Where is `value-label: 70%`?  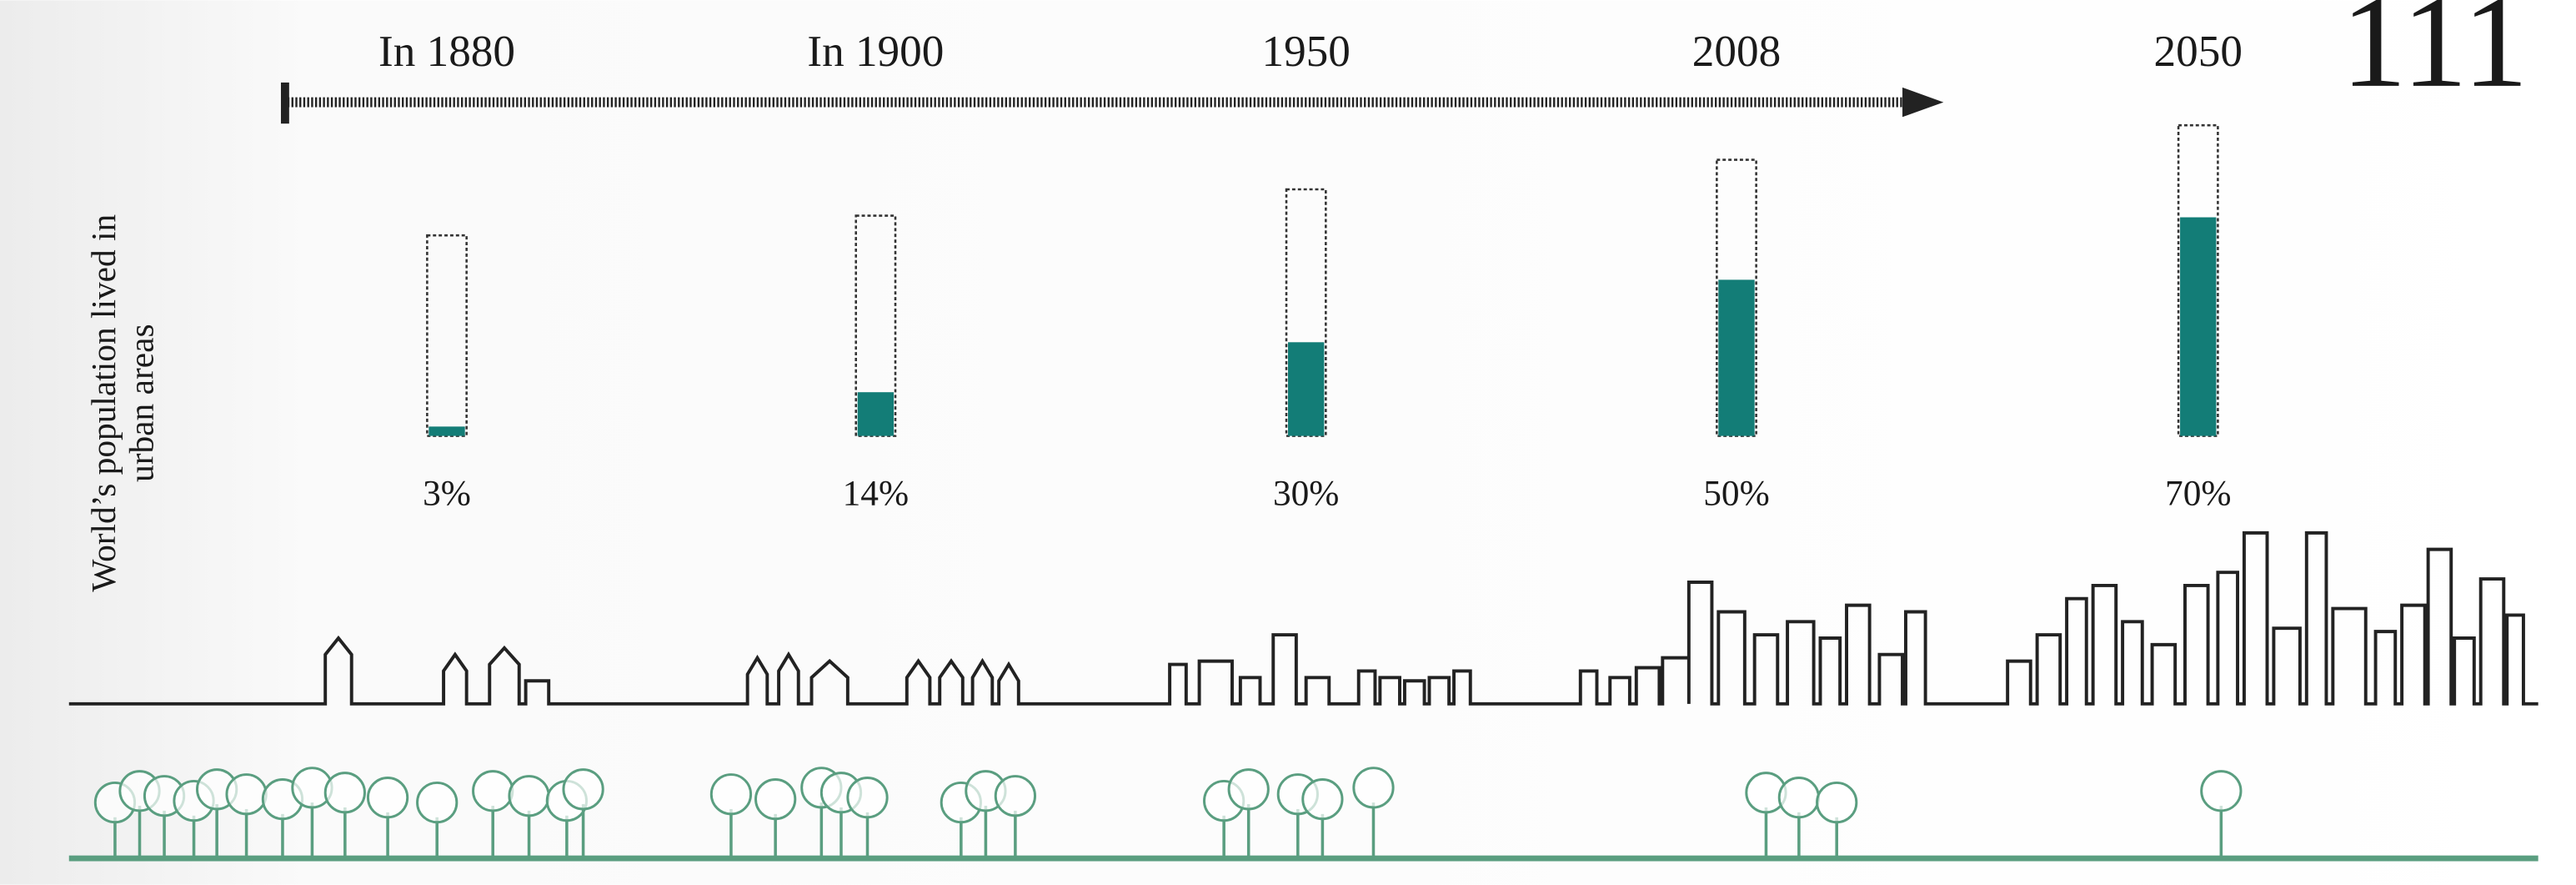 value-label: 70% is located at coordinates (2198, 493).